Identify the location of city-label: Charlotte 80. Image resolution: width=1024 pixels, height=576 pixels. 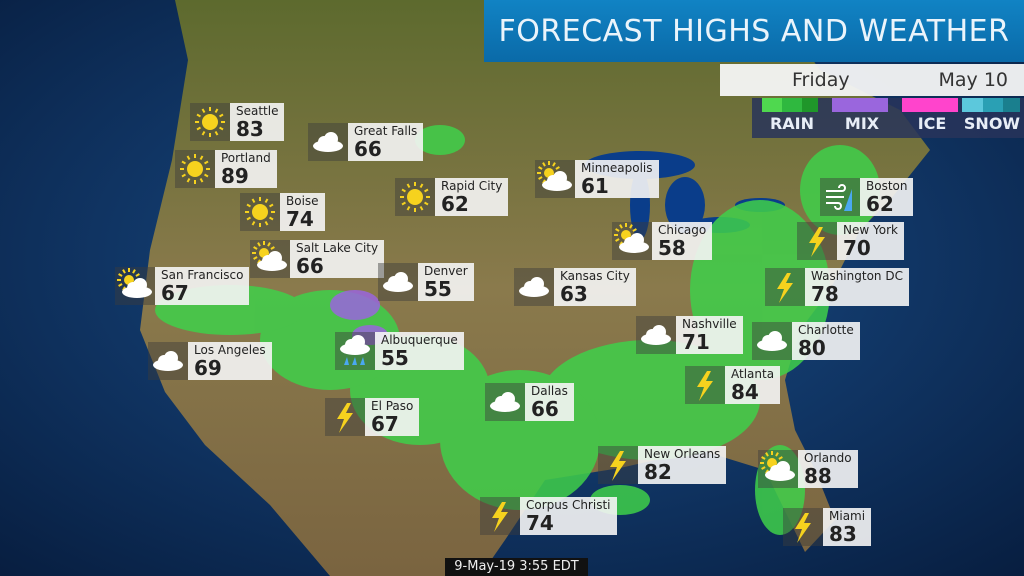
(826, 341).